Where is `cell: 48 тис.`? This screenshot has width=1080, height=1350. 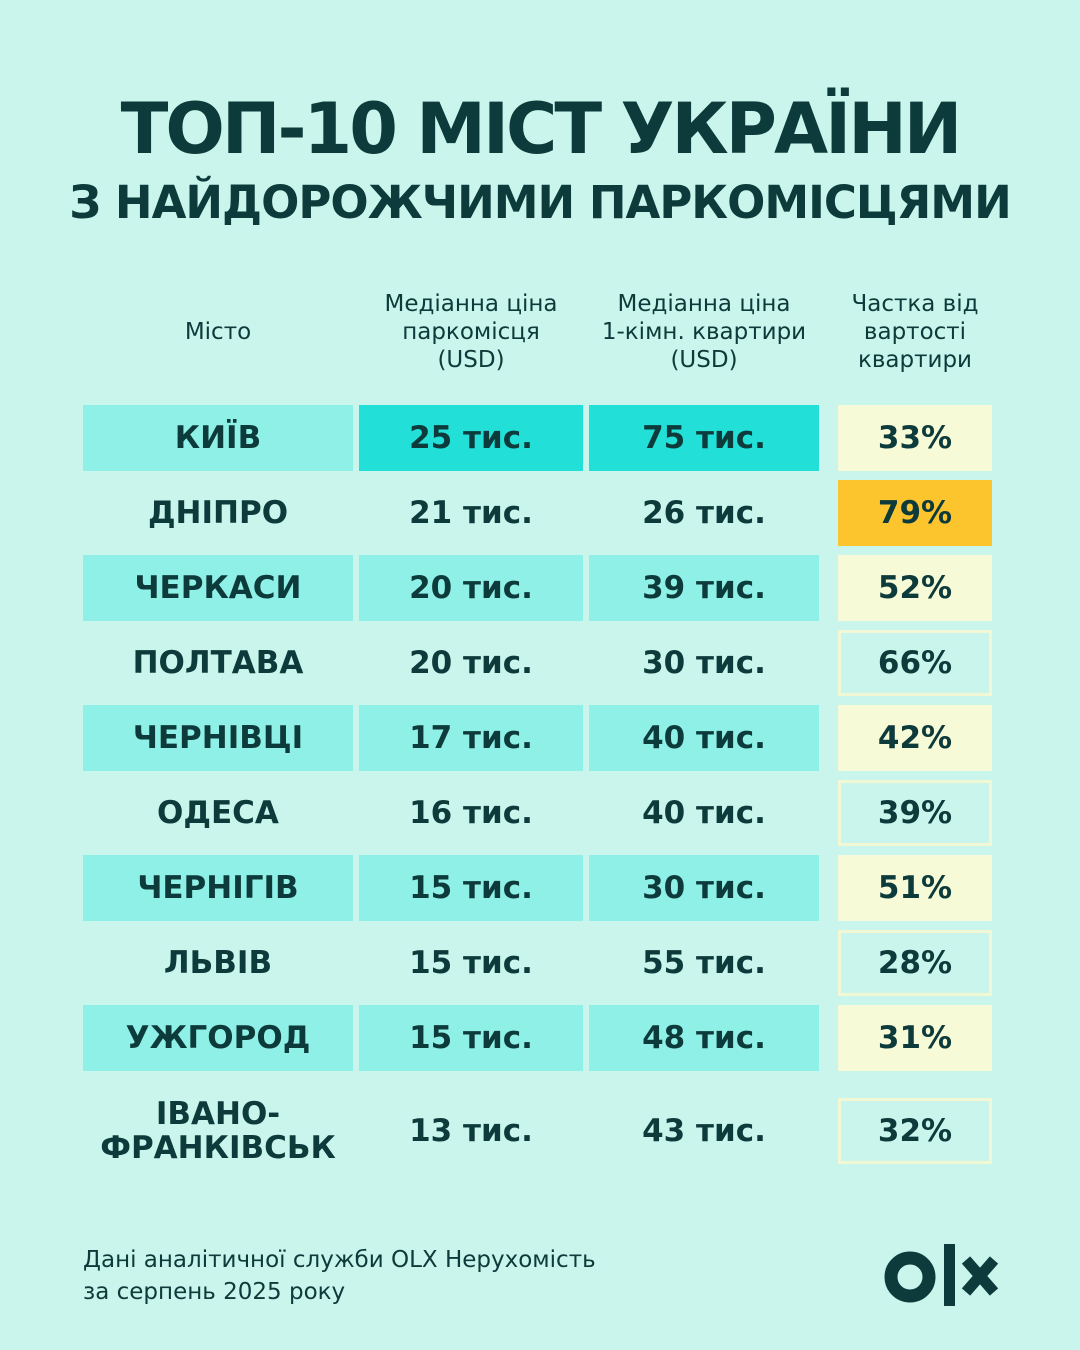
cell: 48 тис. is located at coordinates (704, 1038).